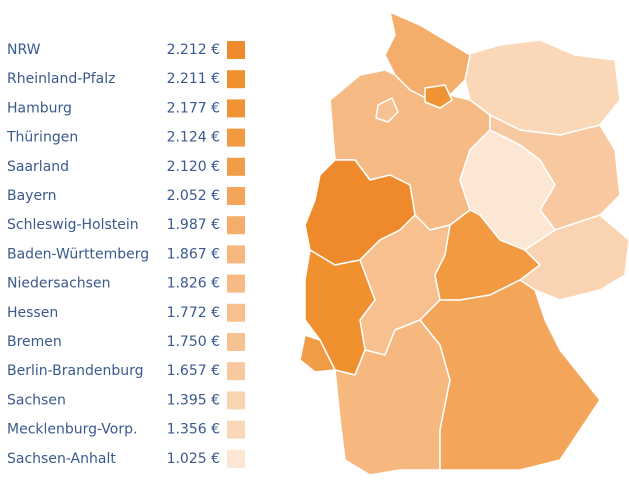  What do you see at coordinates (75, 371) in the screenshot?
I see `region-name: Berlin-Brandenburg` at bounding box center [75, 371].